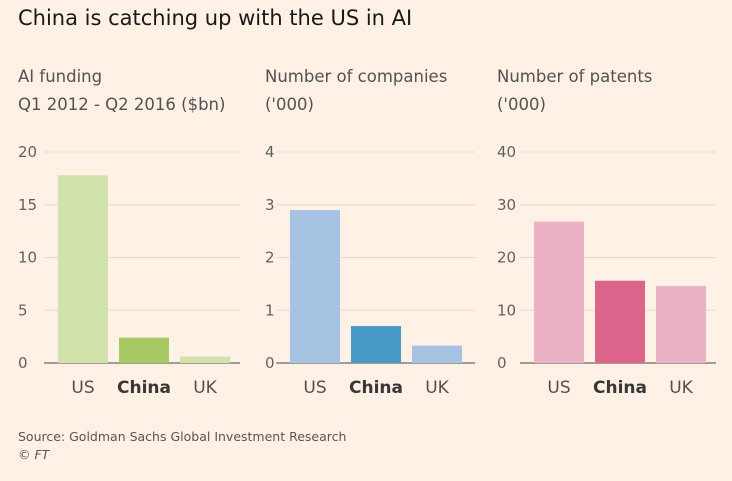 The width and height of the screenshot is (732, 481). What do you see at coordinates (34, 454) in the screenshot?
I see `copyright-text: © FT` at bounding box center [34, 454].